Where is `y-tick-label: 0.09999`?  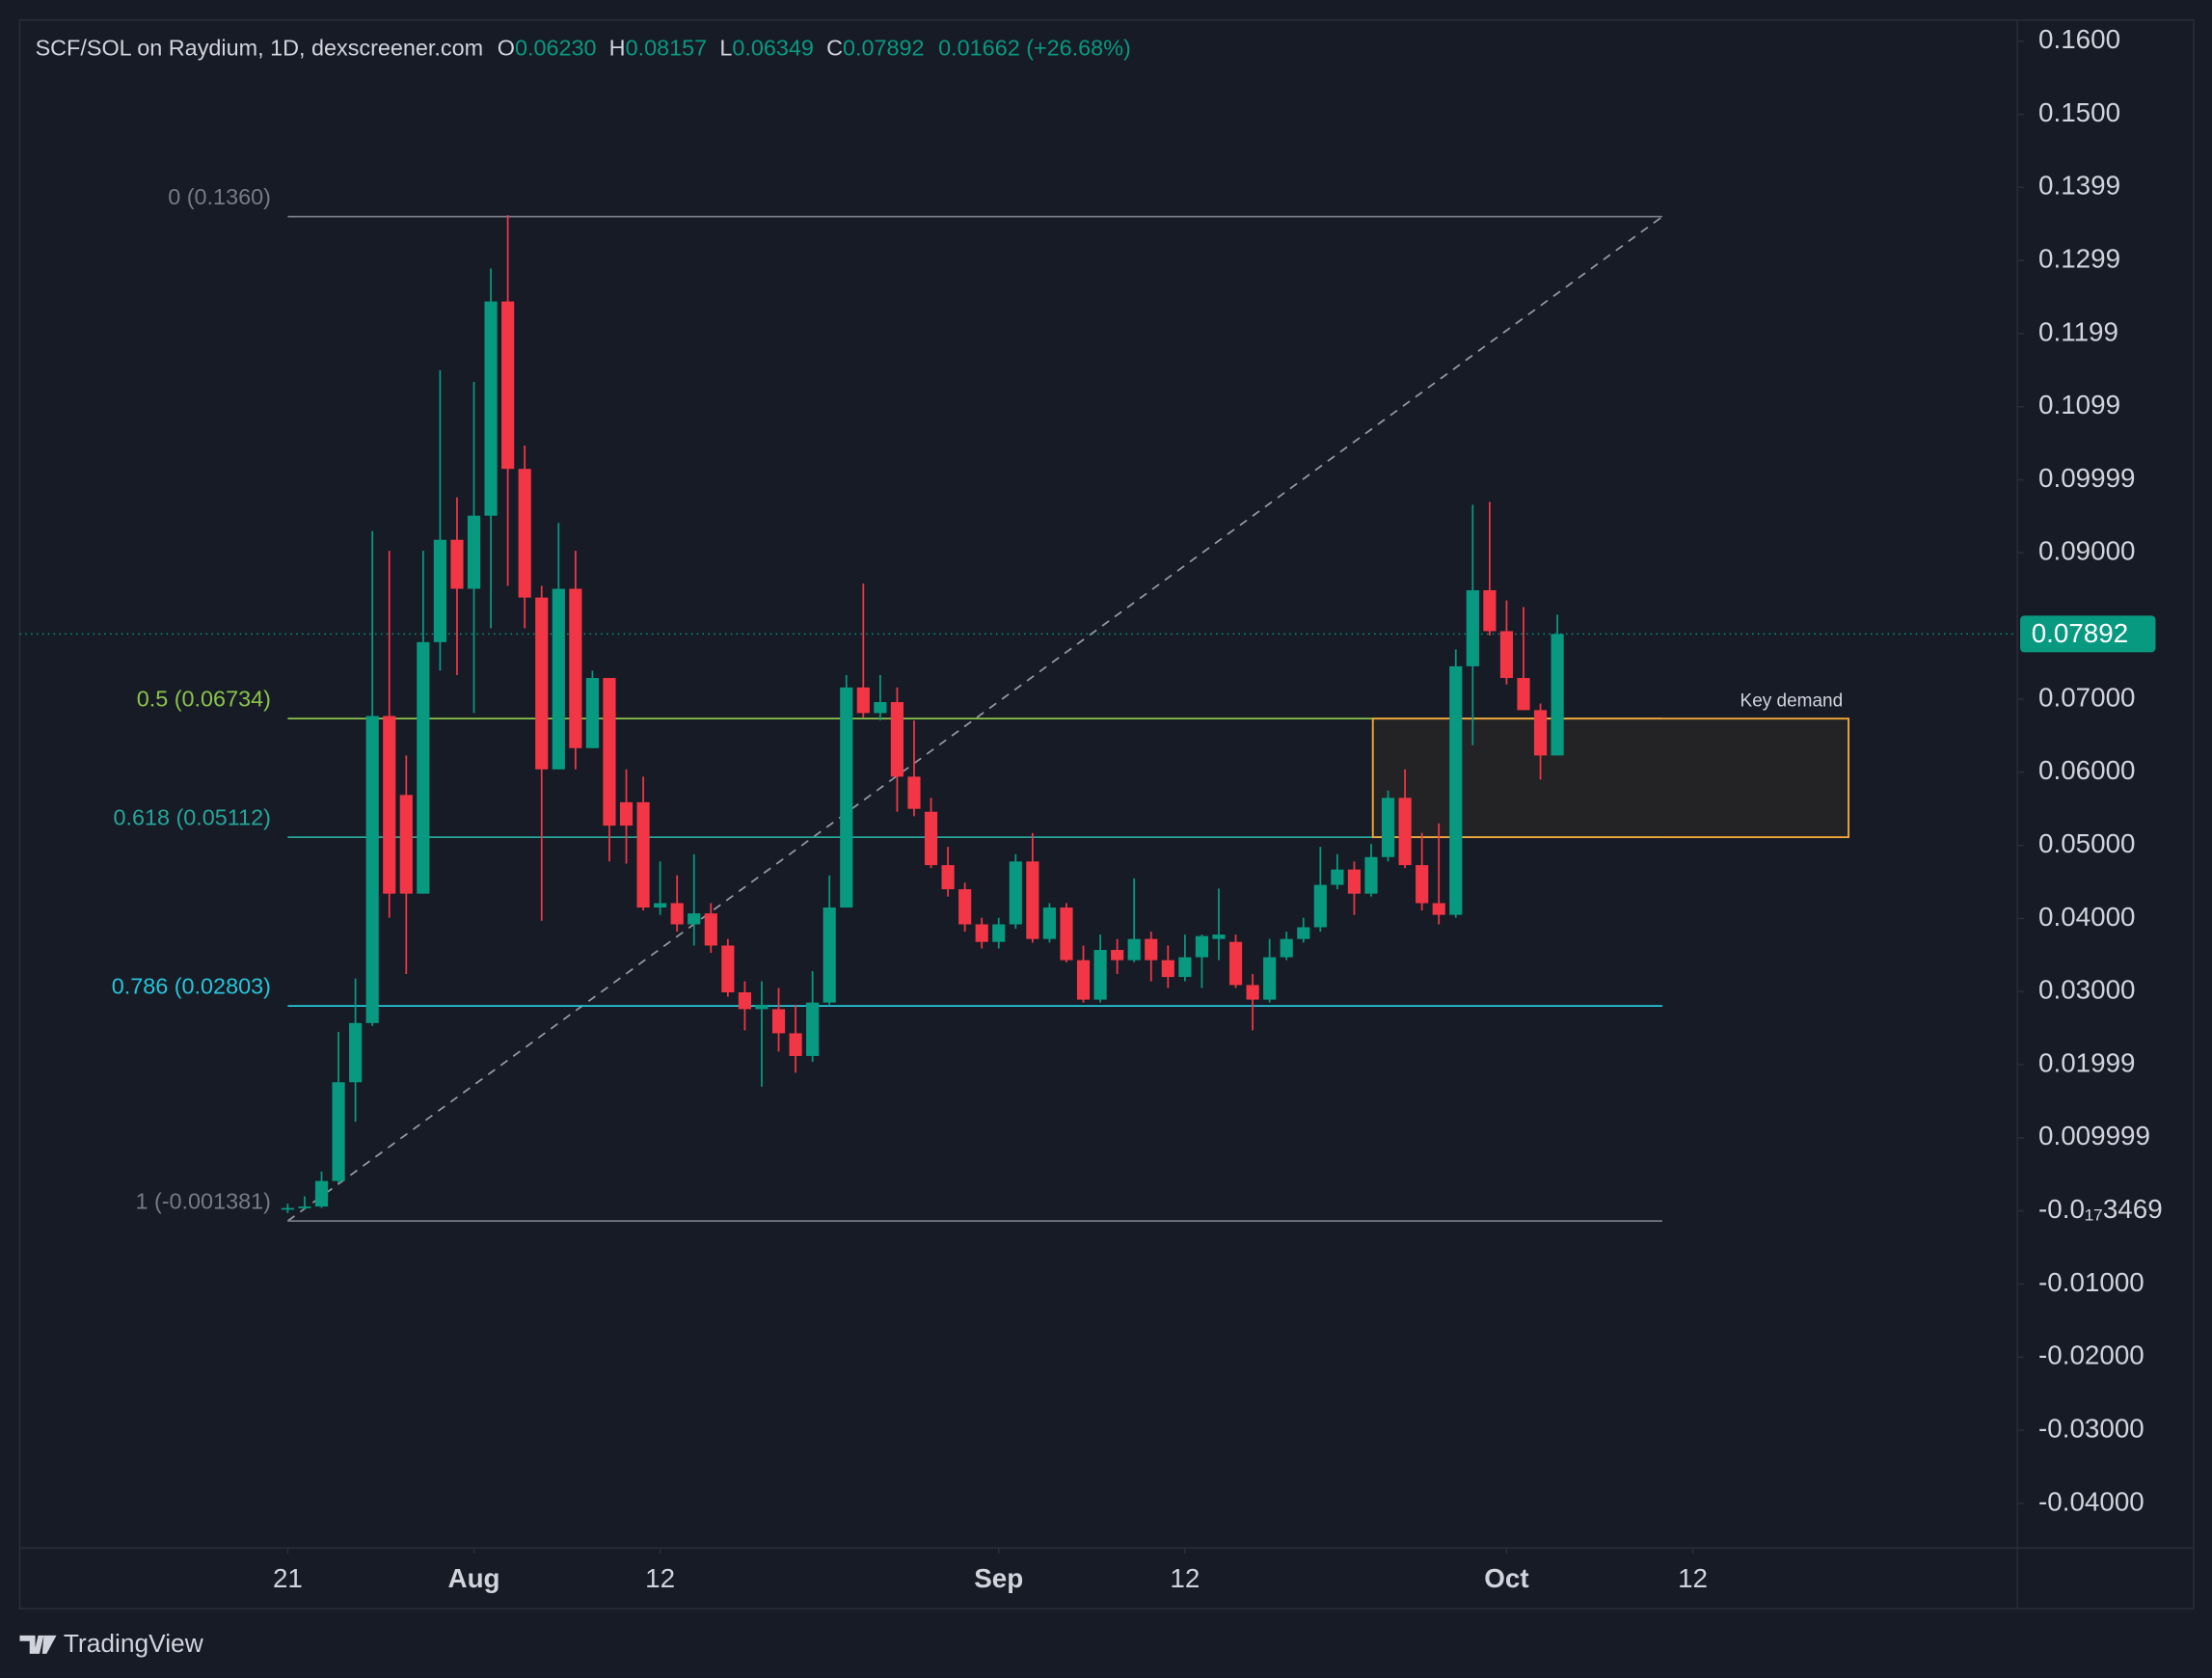
y-tick-label: 0.09999 is located at coordinates (2086, 478).